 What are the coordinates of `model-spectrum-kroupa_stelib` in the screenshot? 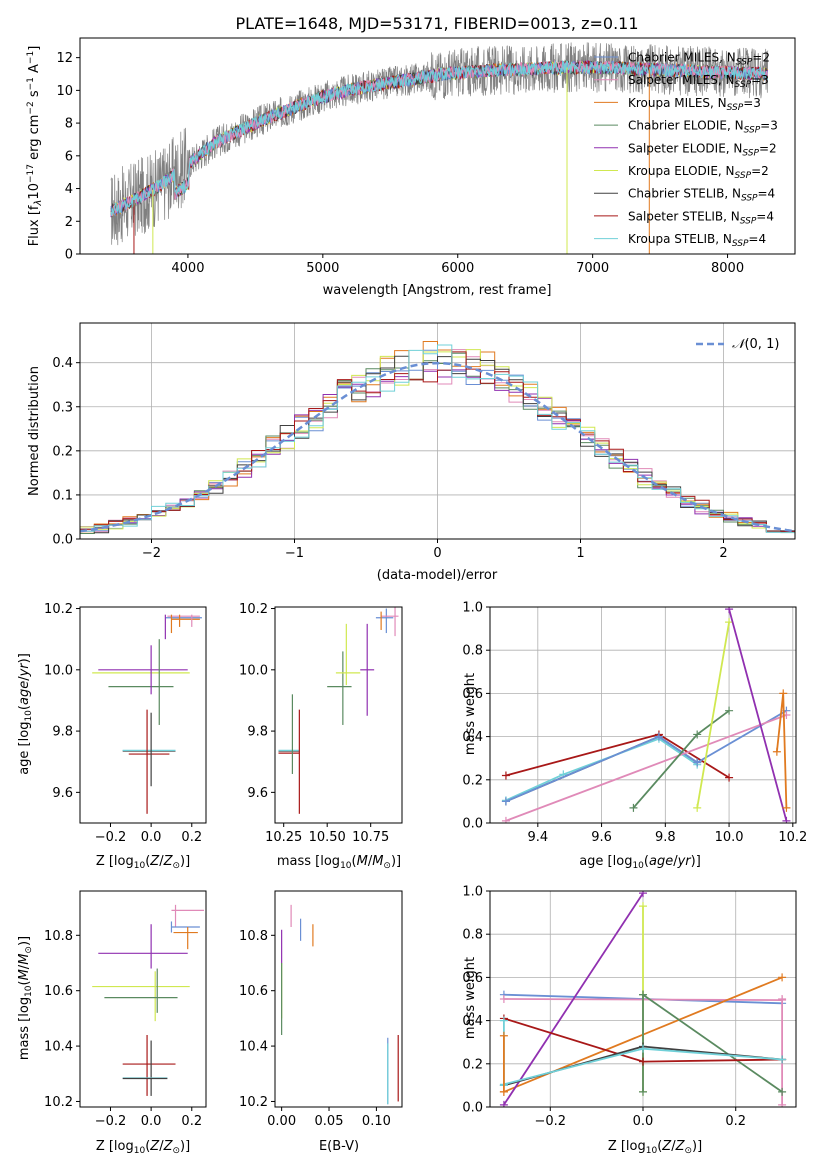 It's located at (439, 138).